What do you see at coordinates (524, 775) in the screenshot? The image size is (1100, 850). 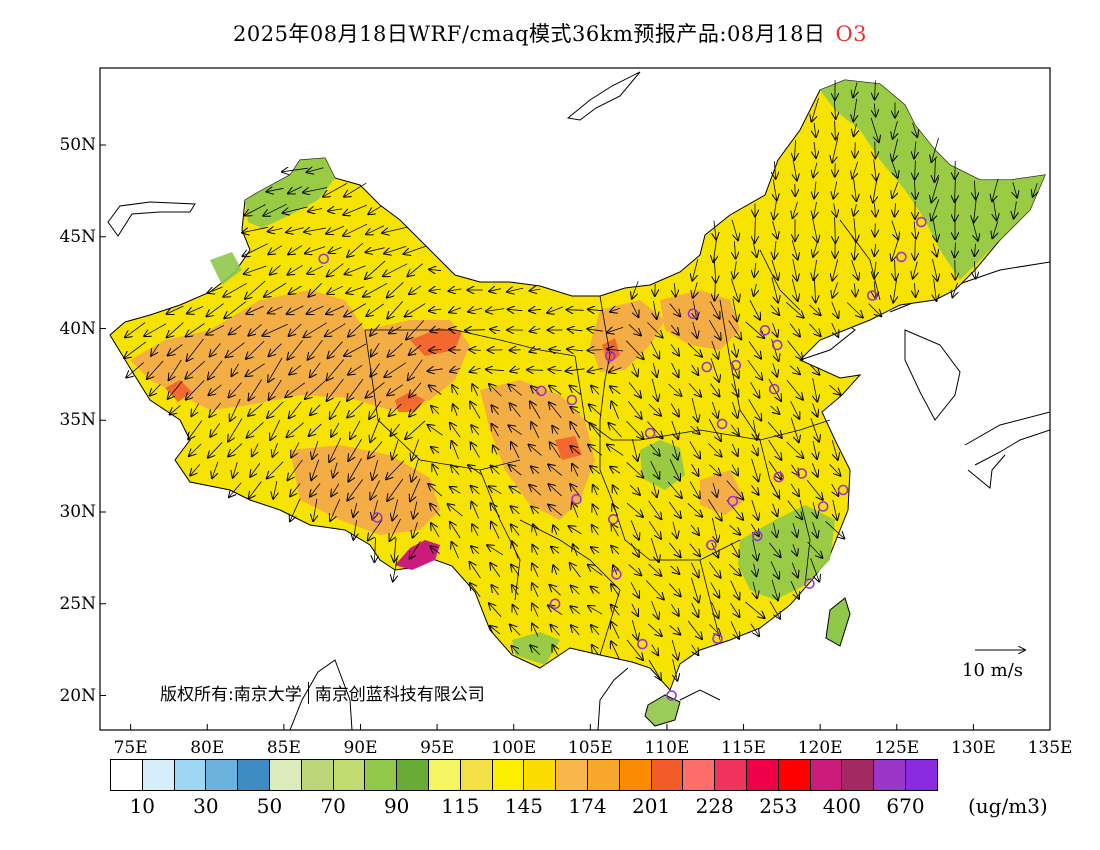 I see `colorbar` at bounding box center [524, 775].